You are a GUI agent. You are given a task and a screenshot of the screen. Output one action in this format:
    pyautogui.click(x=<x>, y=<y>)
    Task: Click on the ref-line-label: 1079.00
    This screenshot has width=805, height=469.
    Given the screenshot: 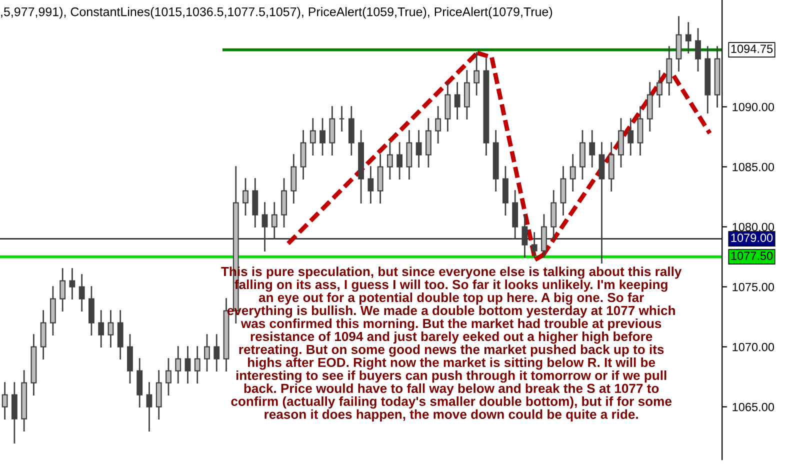 What is the action you would take?
    pyautogui.click(x=752, y=238)
    